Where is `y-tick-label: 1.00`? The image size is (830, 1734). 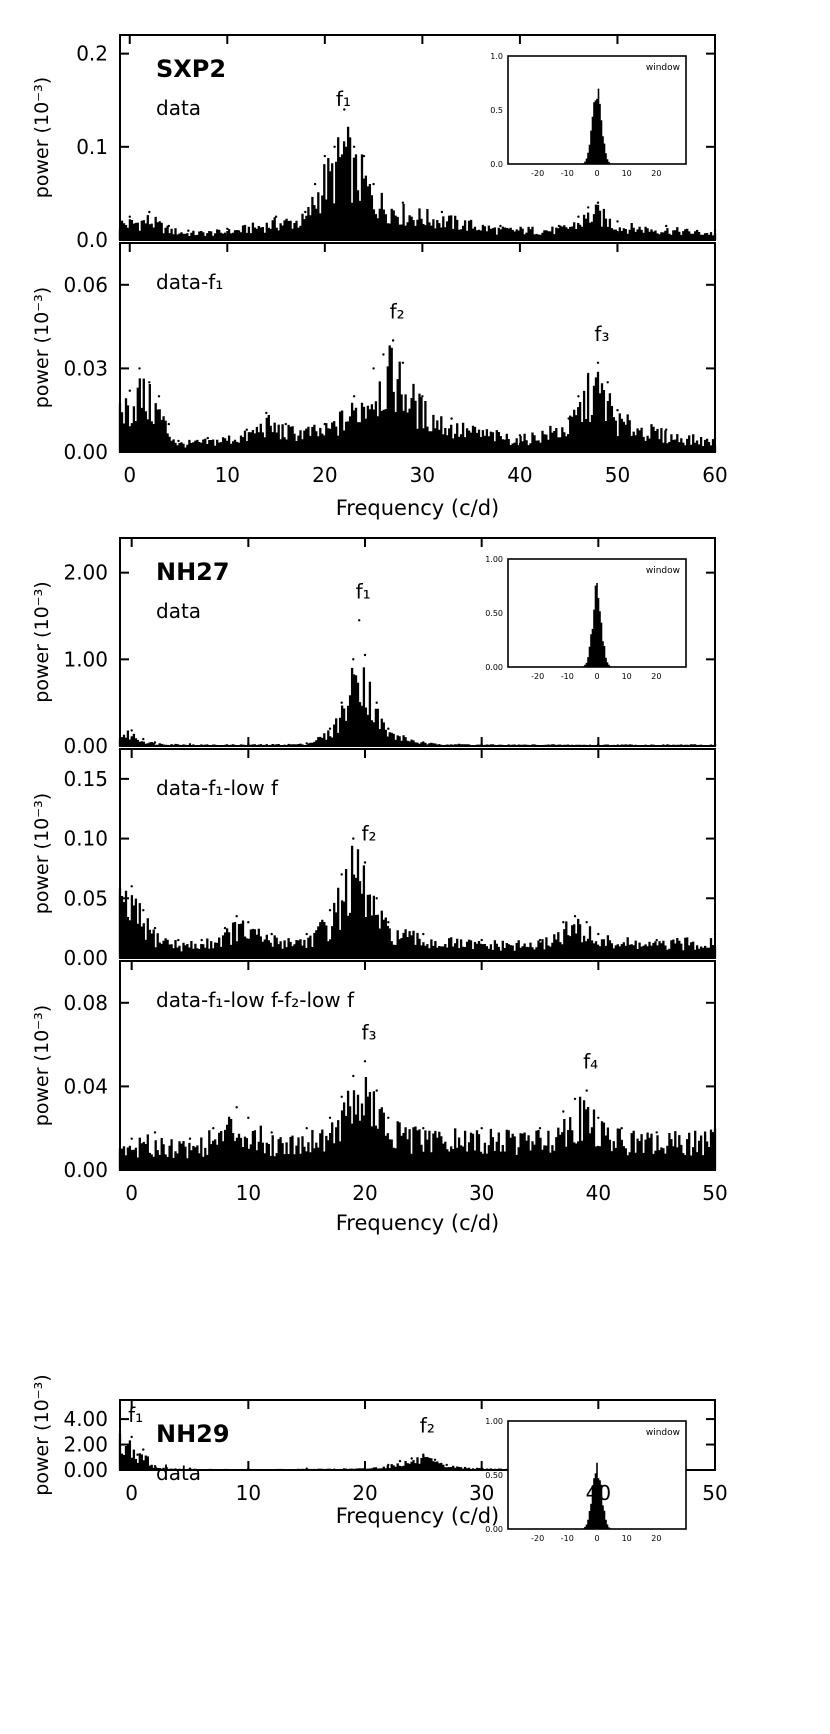 y-tick-label: 1.00 is located at coordinates (85, 659).